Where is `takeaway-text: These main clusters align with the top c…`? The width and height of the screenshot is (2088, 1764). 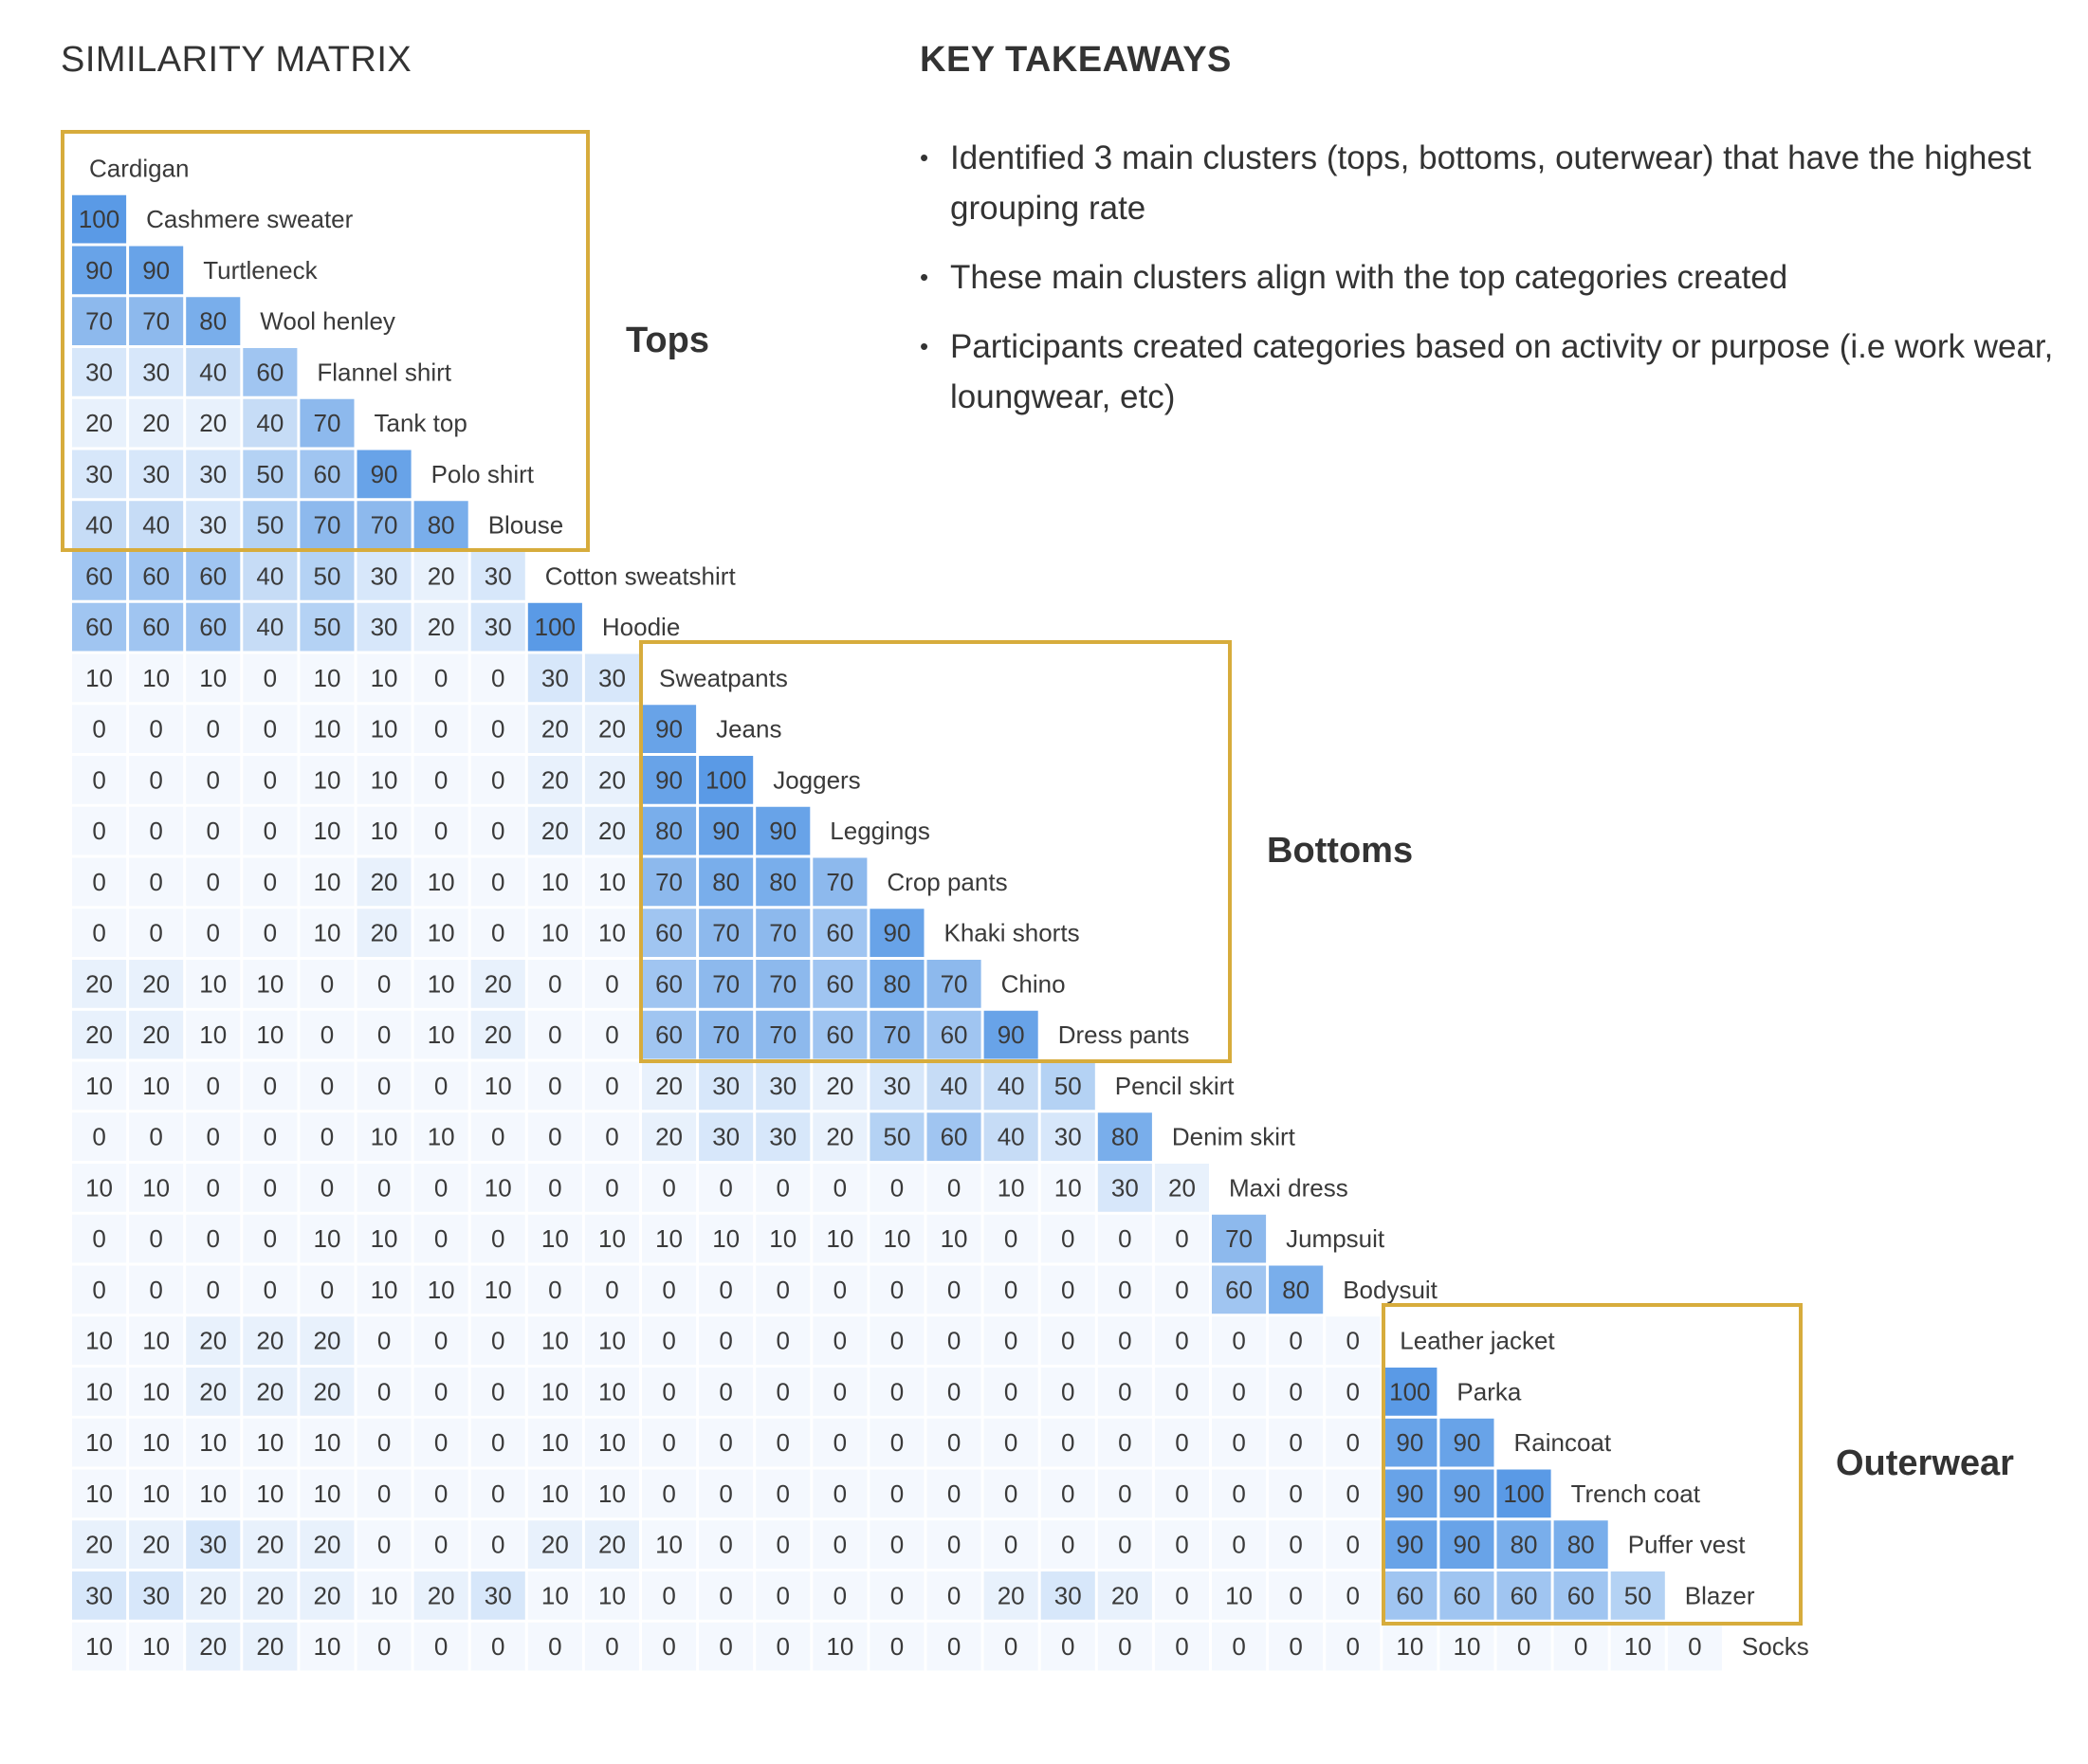
takeaway-text: These main clusters align with the top c… is located at coordinates (1369, 277).